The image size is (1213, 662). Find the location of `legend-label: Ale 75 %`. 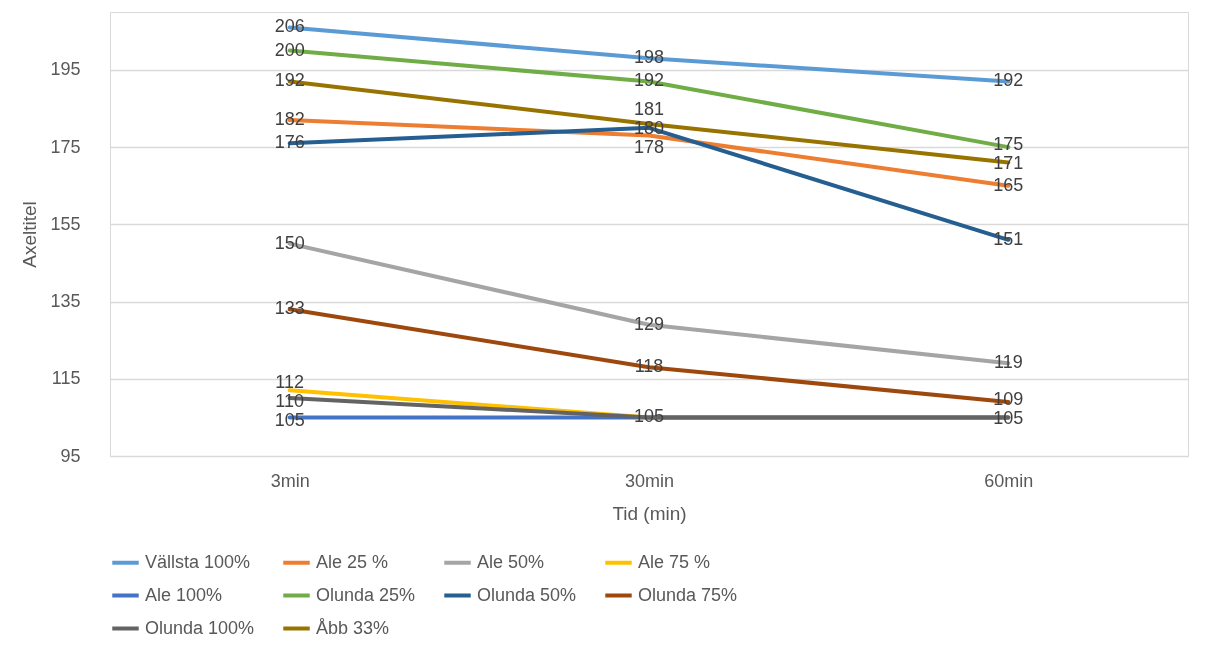

legend-label: Ale 75 % is located at coordinates (674, 561).